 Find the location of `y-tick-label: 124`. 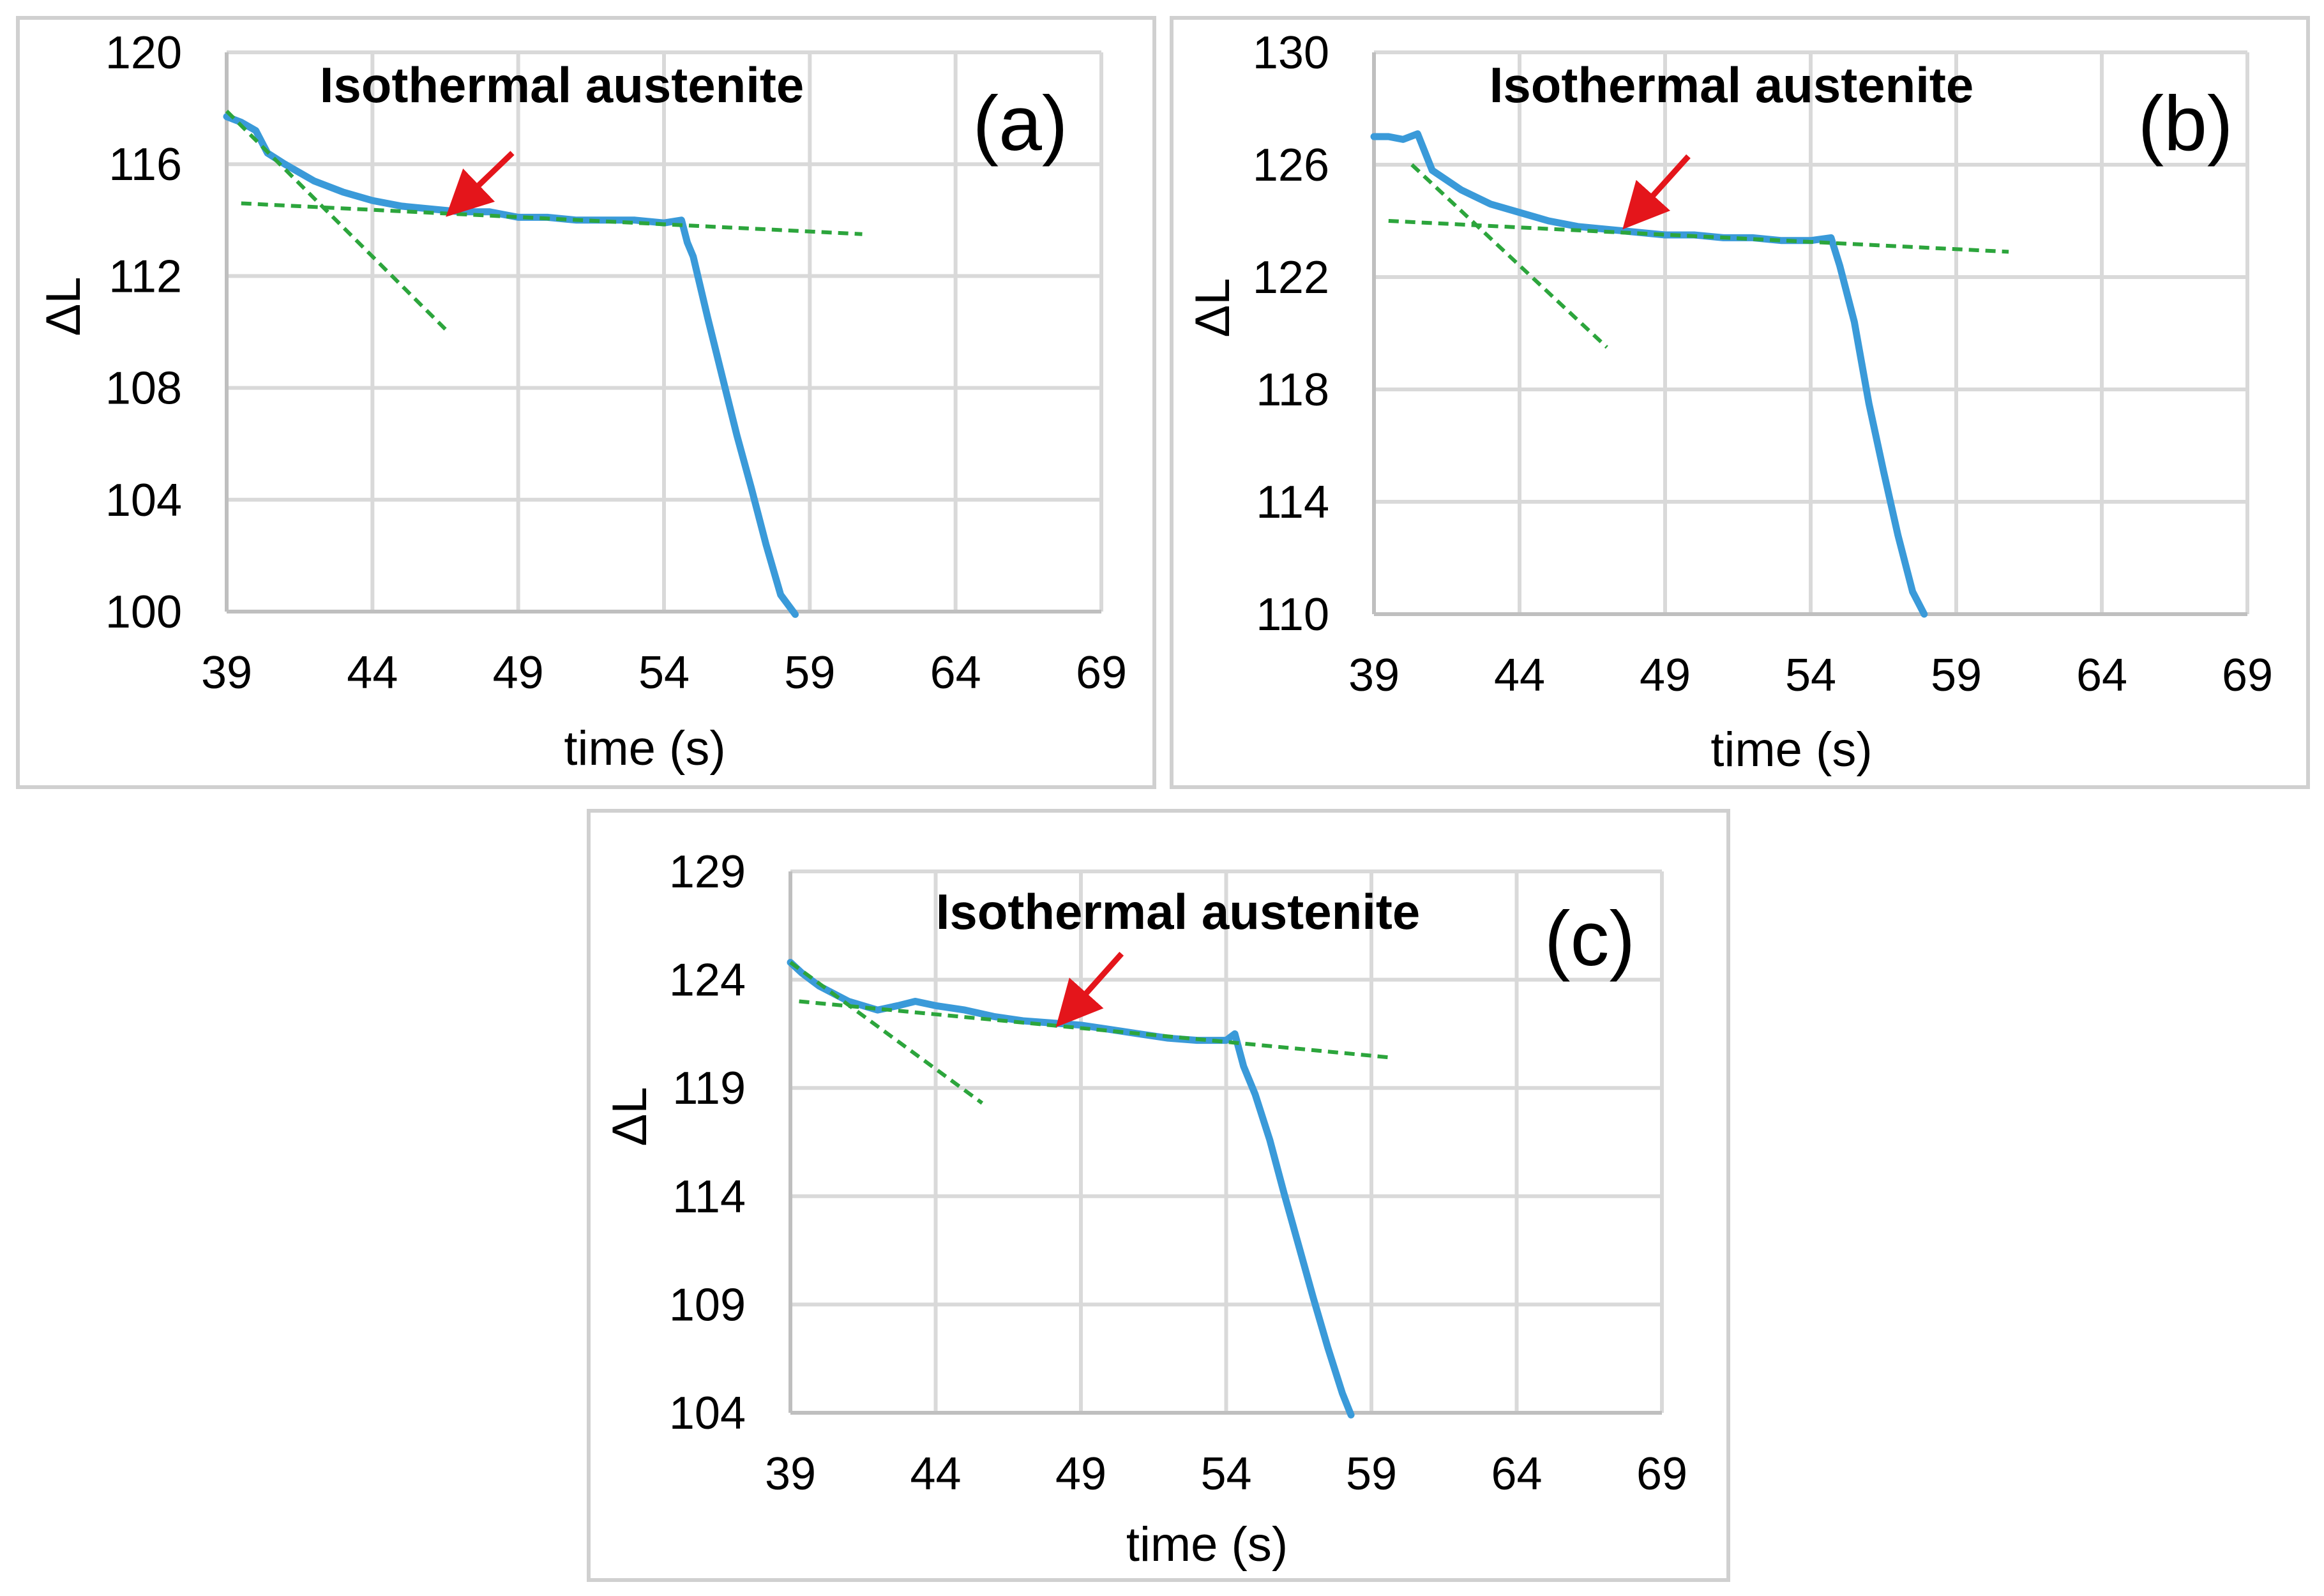

y-tick-label: 124 is located at coordinates (707, 980).